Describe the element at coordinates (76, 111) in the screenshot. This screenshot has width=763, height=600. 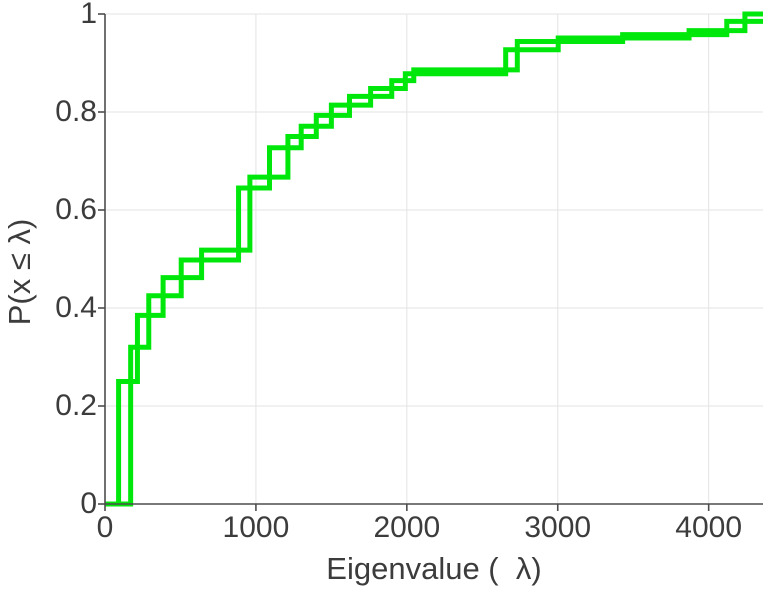
I see `y-tick-label: 0.8` at that location.